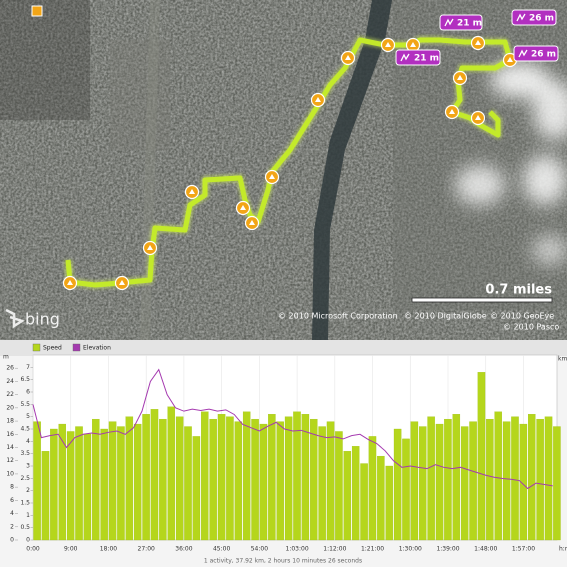  Describe the element at coordinates (352, 170) in the screenshot. I see `river` at that location.